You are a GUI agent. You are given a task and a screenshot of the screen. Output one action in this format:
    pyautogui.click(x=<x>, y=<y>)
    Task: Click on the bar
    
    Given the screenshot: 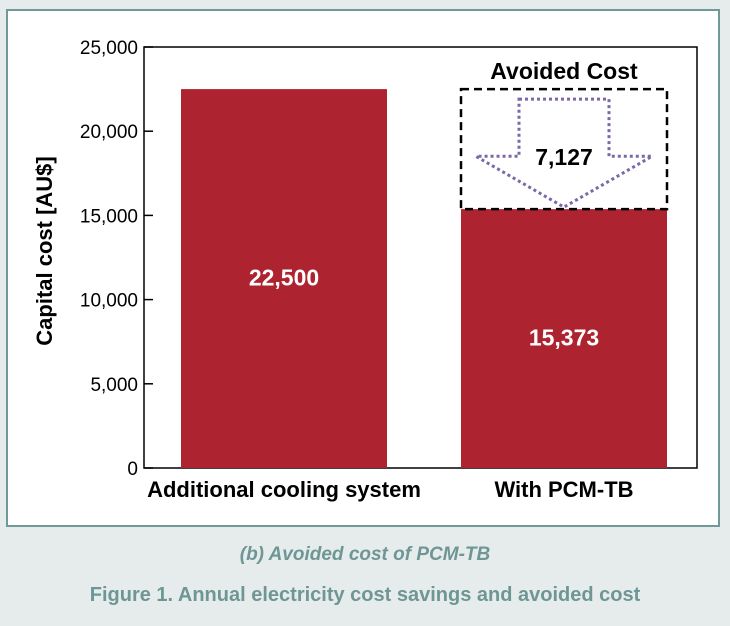 What is the action you would take?
    pyautogui.click(x=564, y=338)
    